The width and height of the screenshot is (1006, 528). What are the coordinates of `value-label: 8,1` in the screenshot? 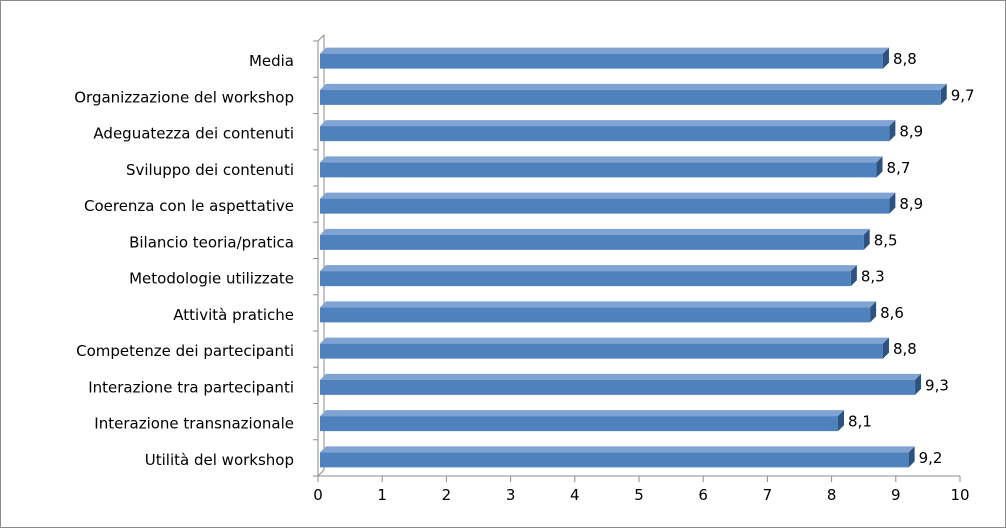 It's located at (860, 422).